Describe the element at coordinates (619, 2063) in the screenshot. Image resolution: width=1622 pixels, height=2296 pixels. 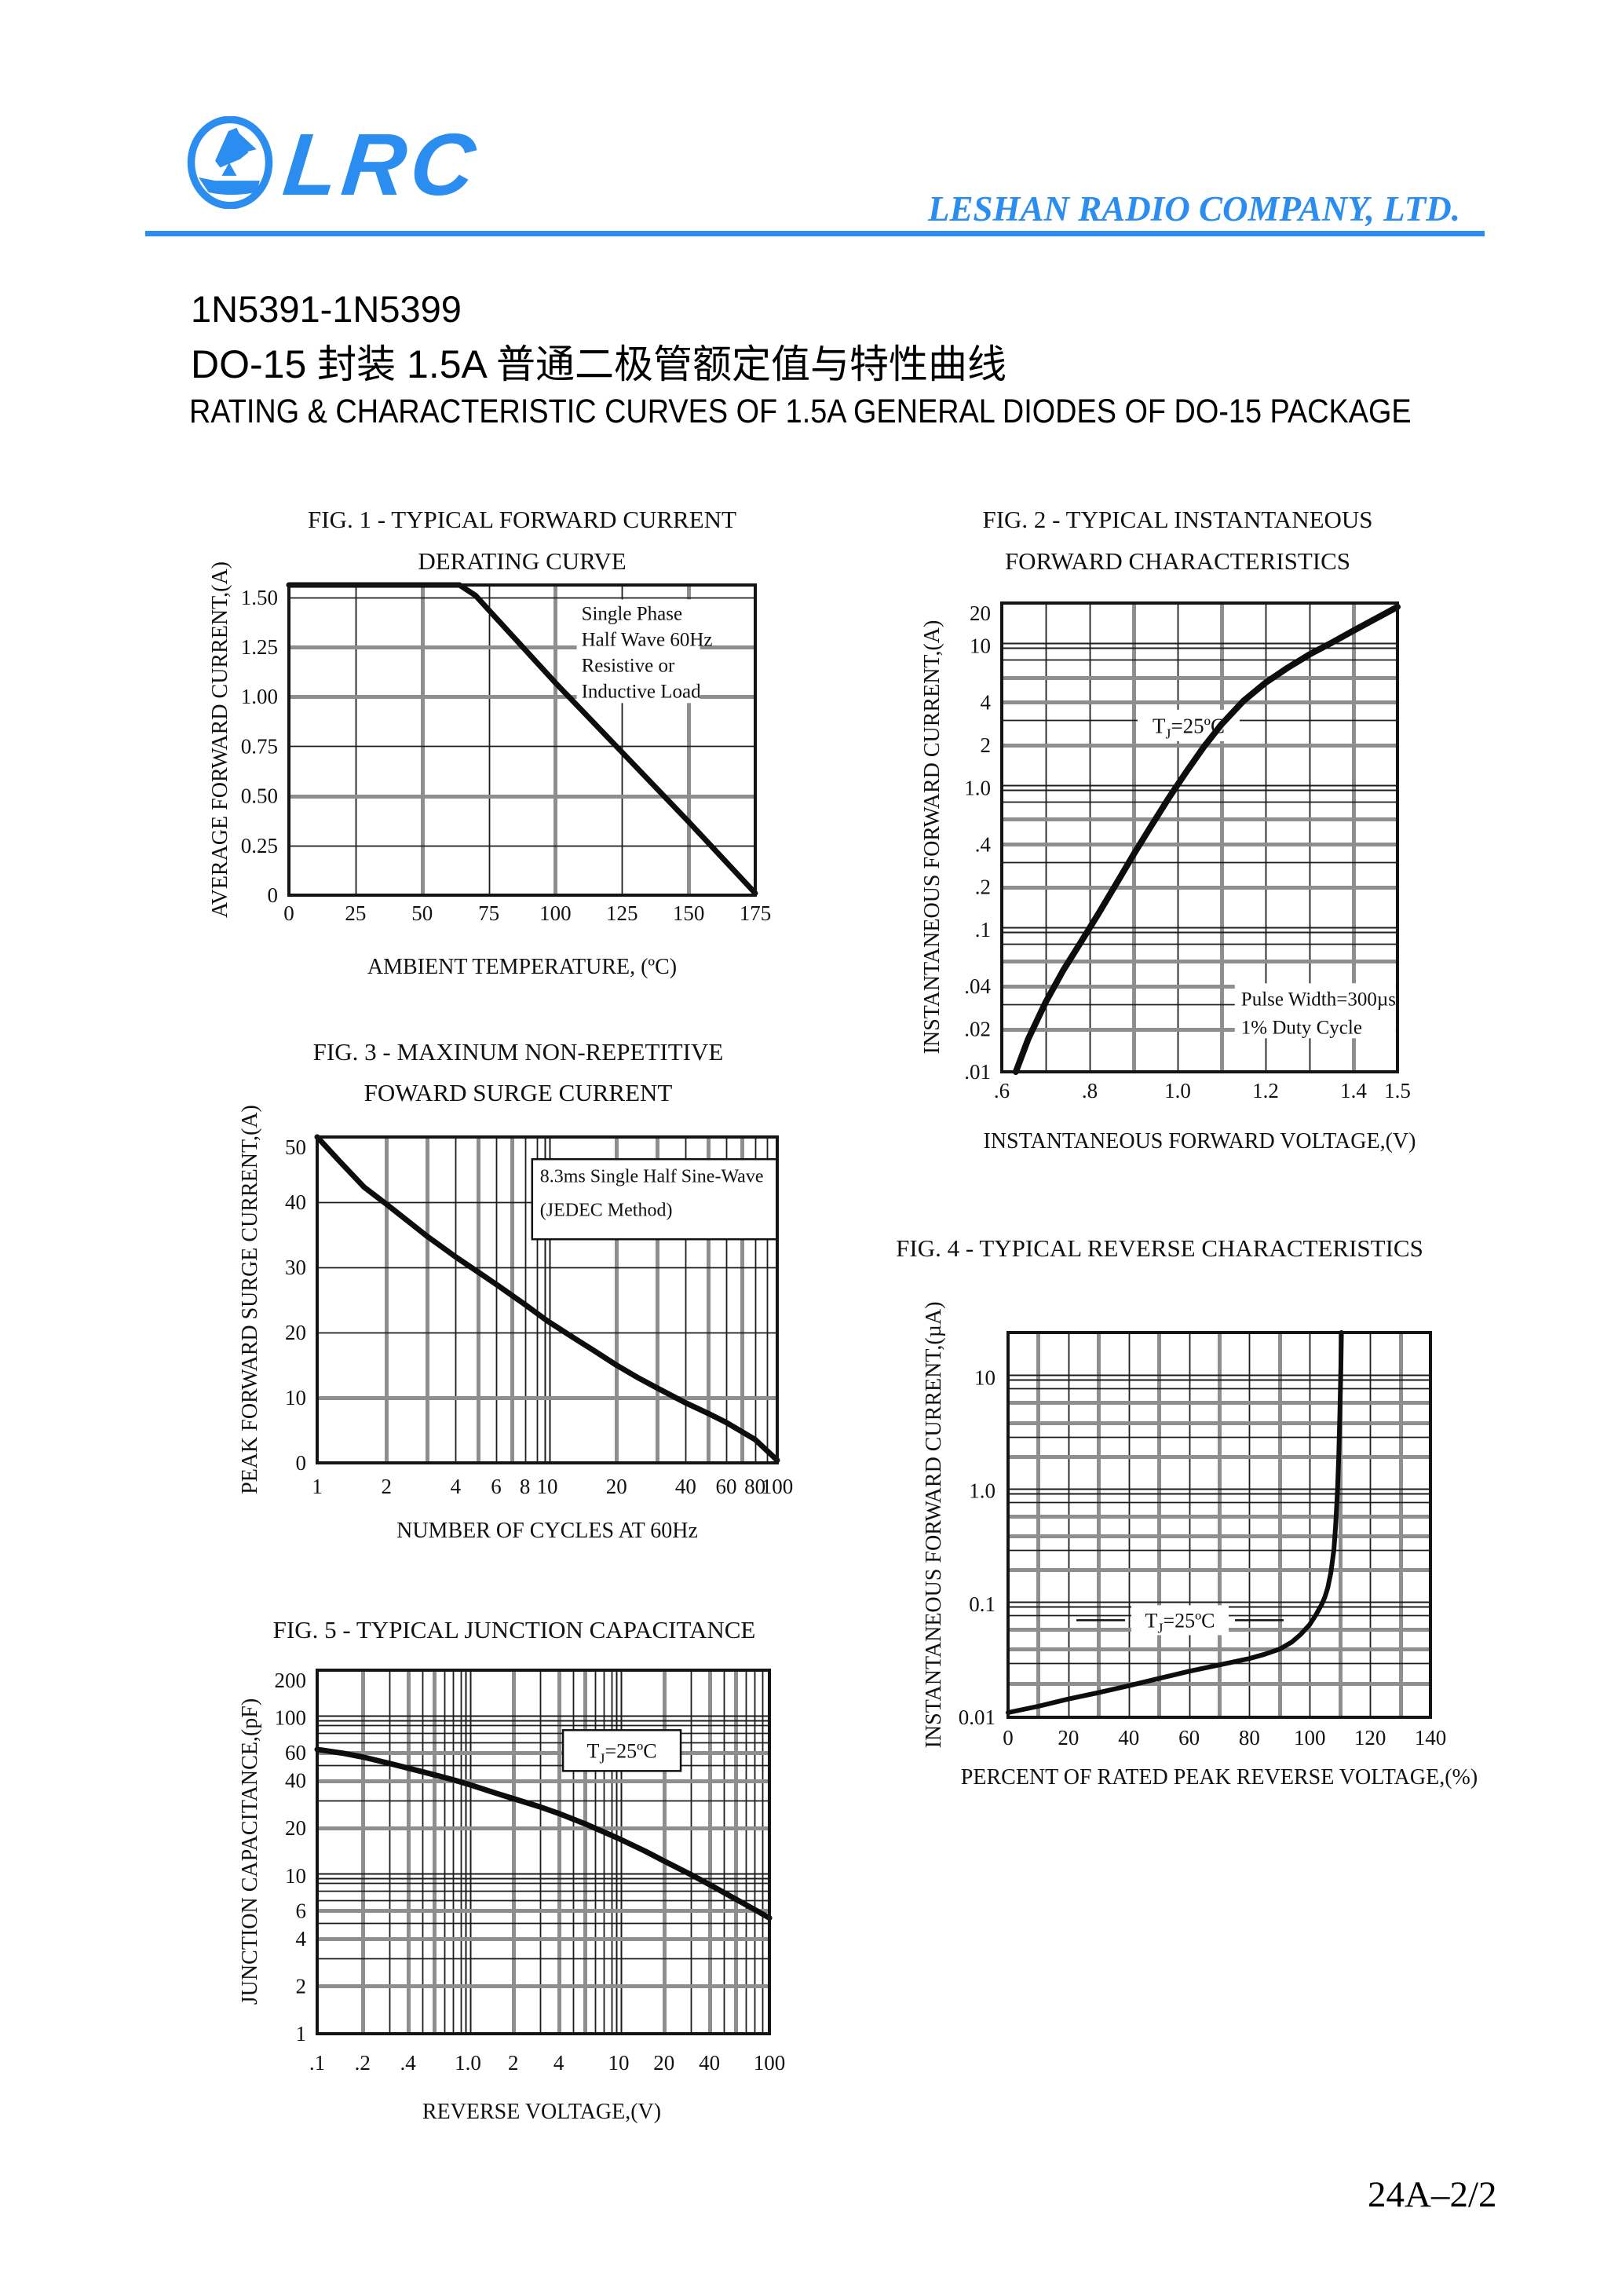
I see `fig5-x-tick: 10` at that location.